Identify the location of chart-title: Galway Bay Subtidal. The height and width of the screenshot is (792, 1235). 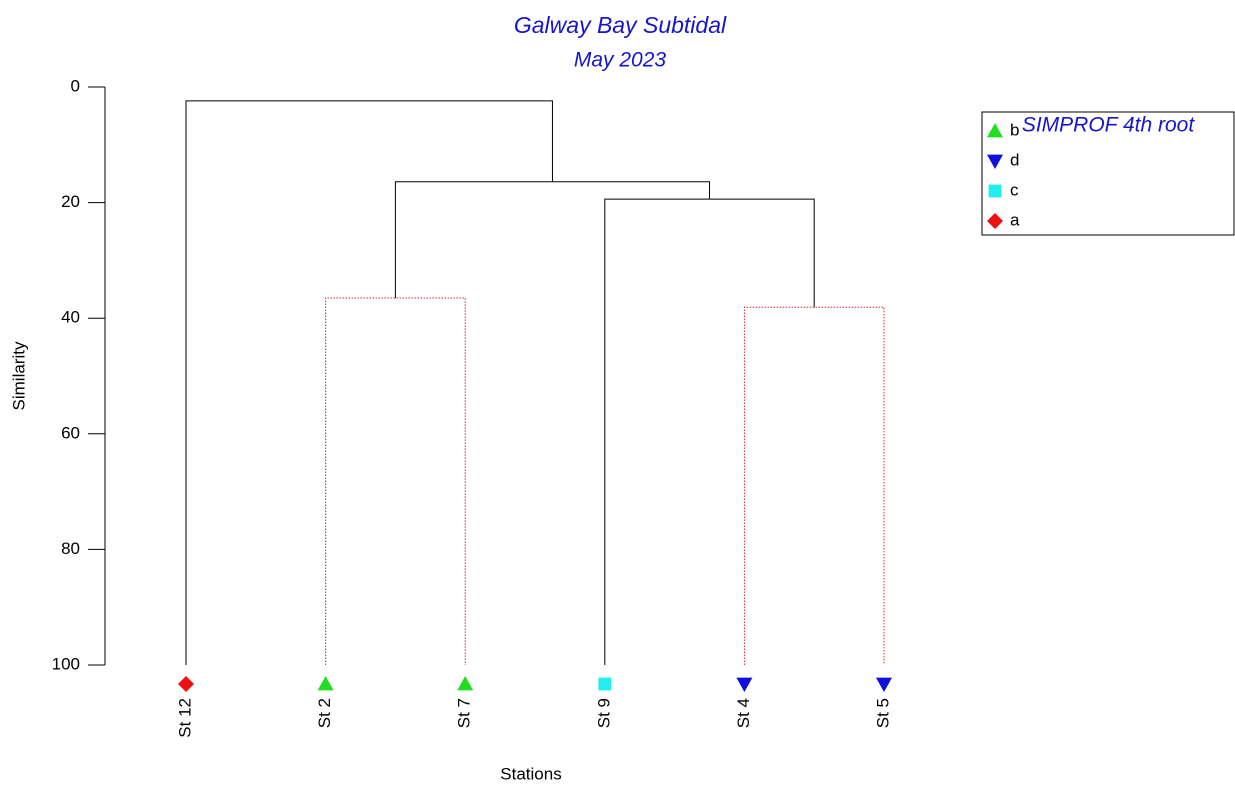
(620, 25).